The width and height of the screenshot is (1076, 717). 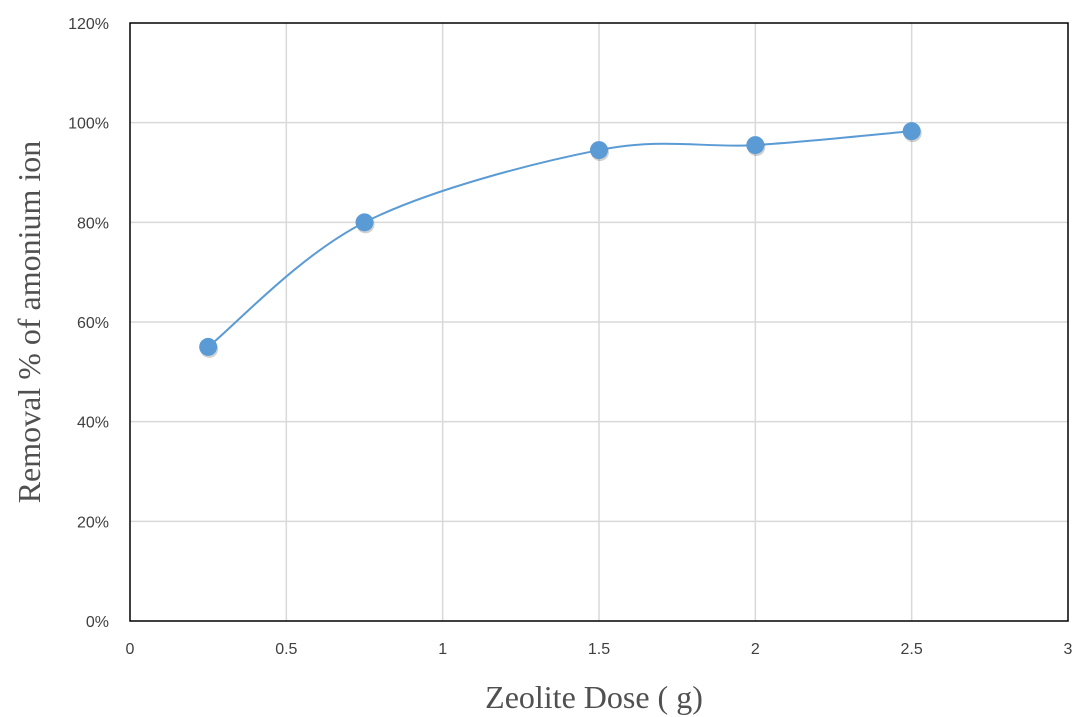 I want to click on y-tick-label: 20%, so click(x=93, y=522).